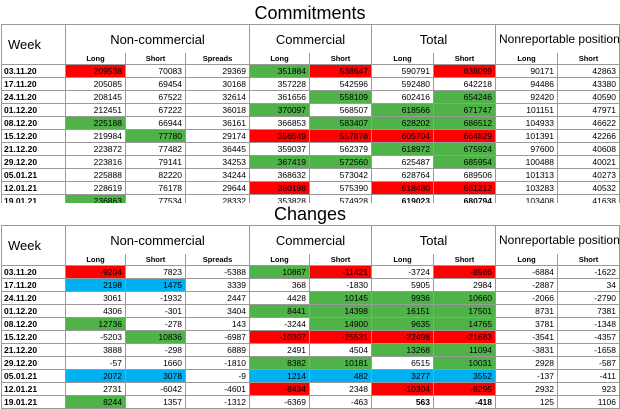  I want to click on table-cell: 563, so click(403, 402).